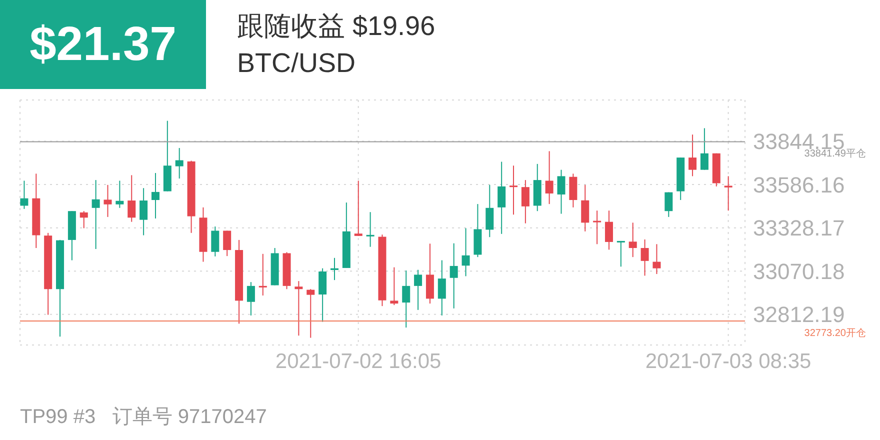 This screenshot has height=440, width=880. What do you see at coordinates (358, 361) in the screenshot?
I see `x-tick-label: 2021-07-02 16:05` at bounding box center [358, 361].